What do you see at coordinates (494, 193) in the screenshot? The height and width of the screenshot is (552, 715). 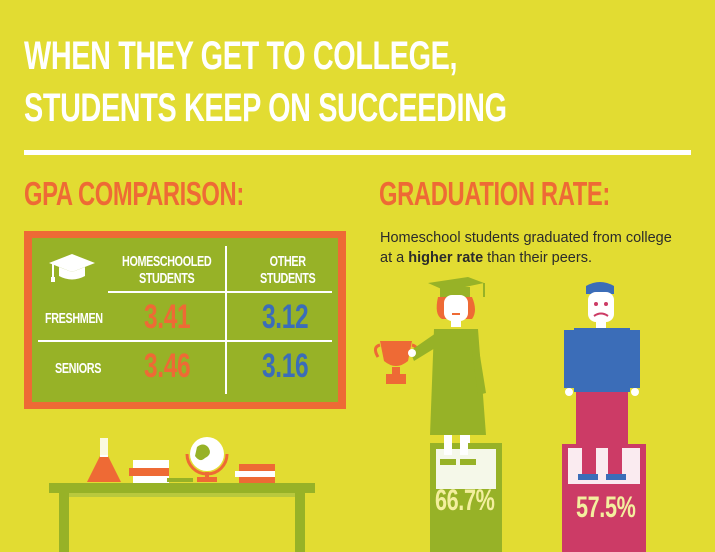 I see `graduation-heading: GRADUATION RATE:` at bounding box center [494, 193].